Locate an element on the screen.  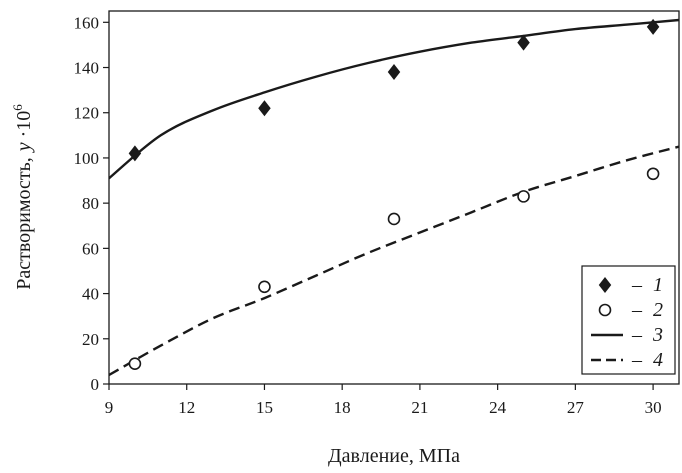
y-tick-label: 0 is located at coordinates (95, 384).